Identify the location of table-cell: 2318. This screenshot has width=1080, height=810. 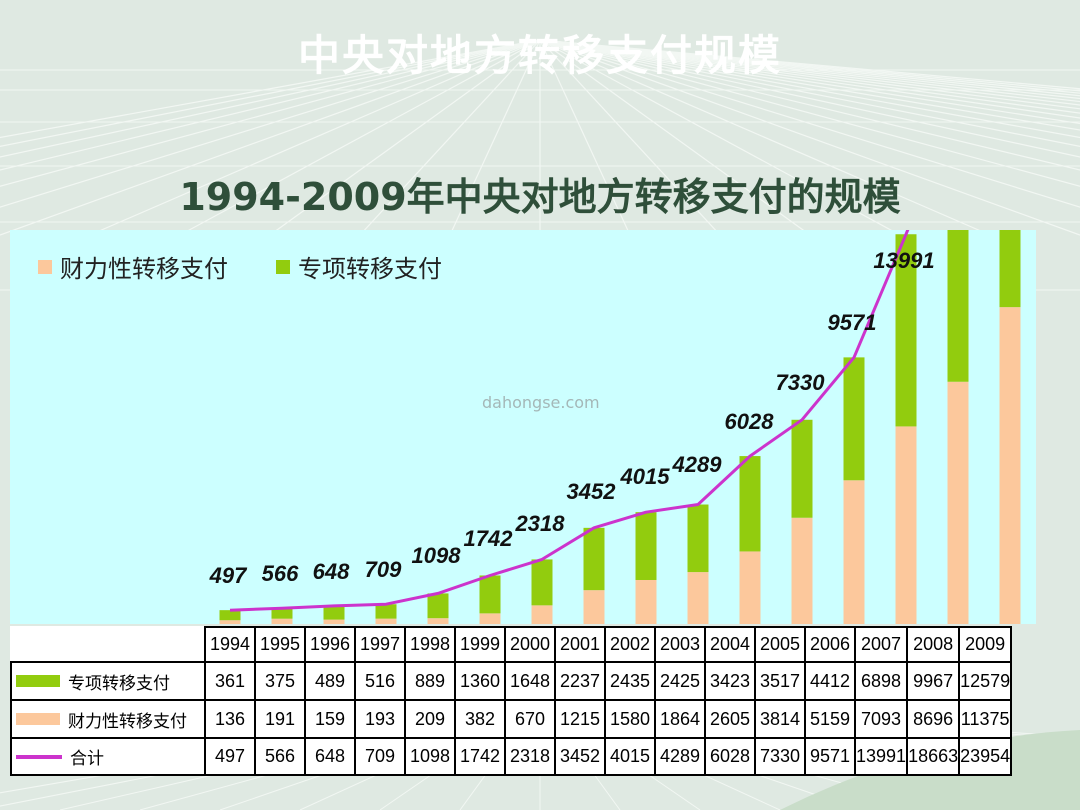
(530, 756).